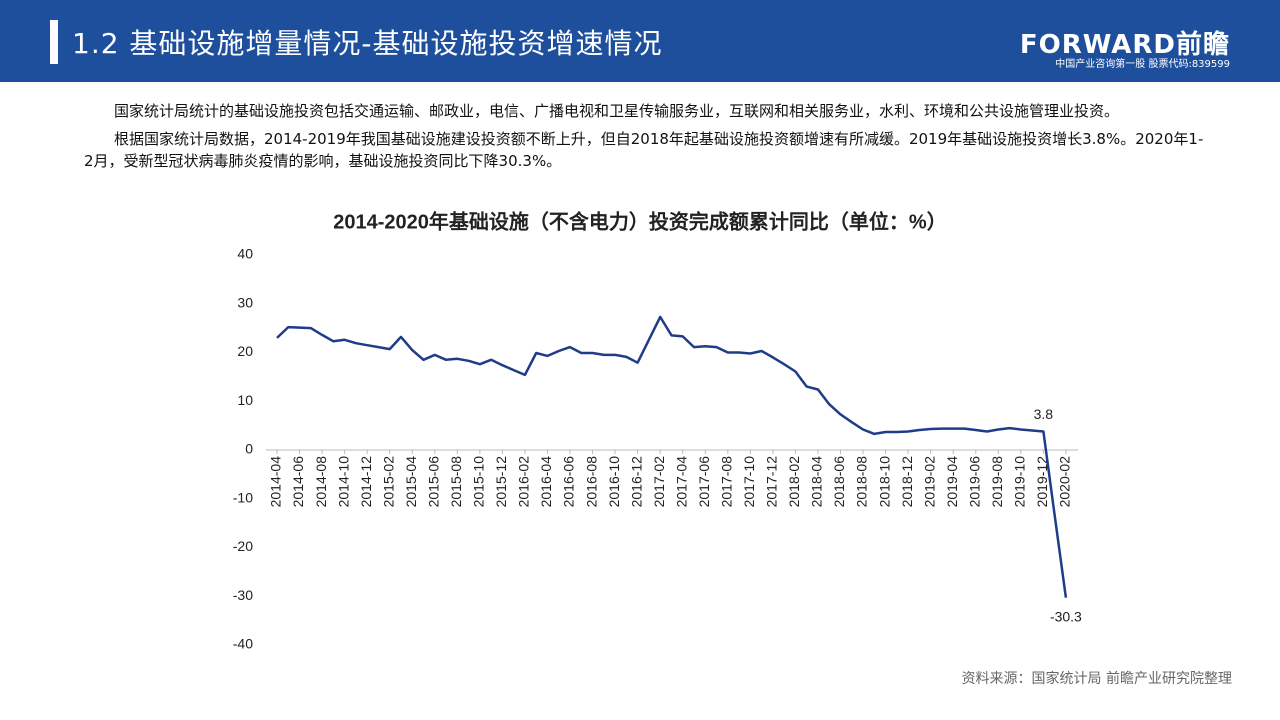 The height and width of the screenshot is (720, 1280). What do you see at coordinates (569, 482) in the screenshot?
I see `x-tick-label: 2016-06` at bounding box center [569, 482].